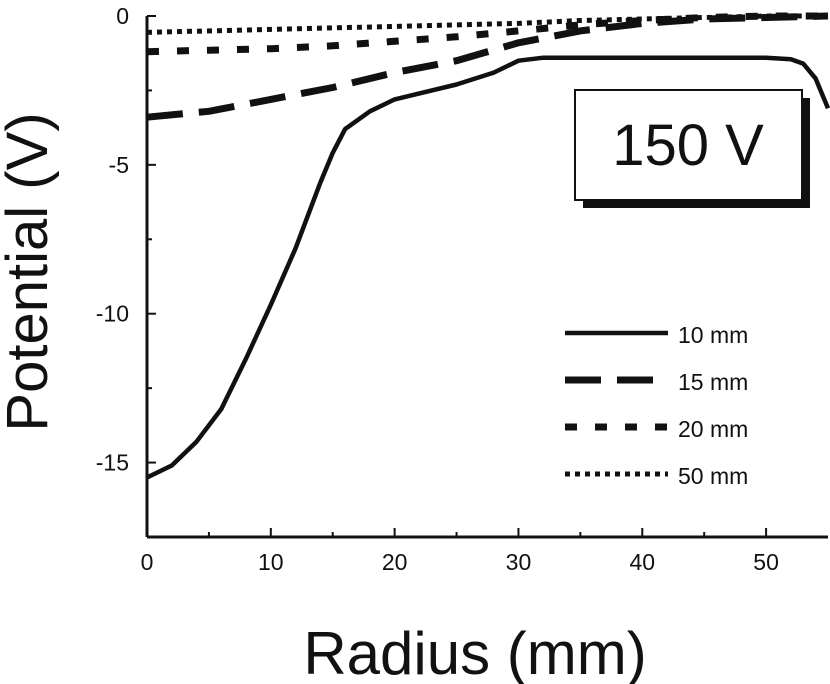 The height and width of the screenshot is (684, 830). What do you see at coordinates (519, 562) in the screenshot?
I see `x-tick-label: 30` at bounding box center [519, 562].